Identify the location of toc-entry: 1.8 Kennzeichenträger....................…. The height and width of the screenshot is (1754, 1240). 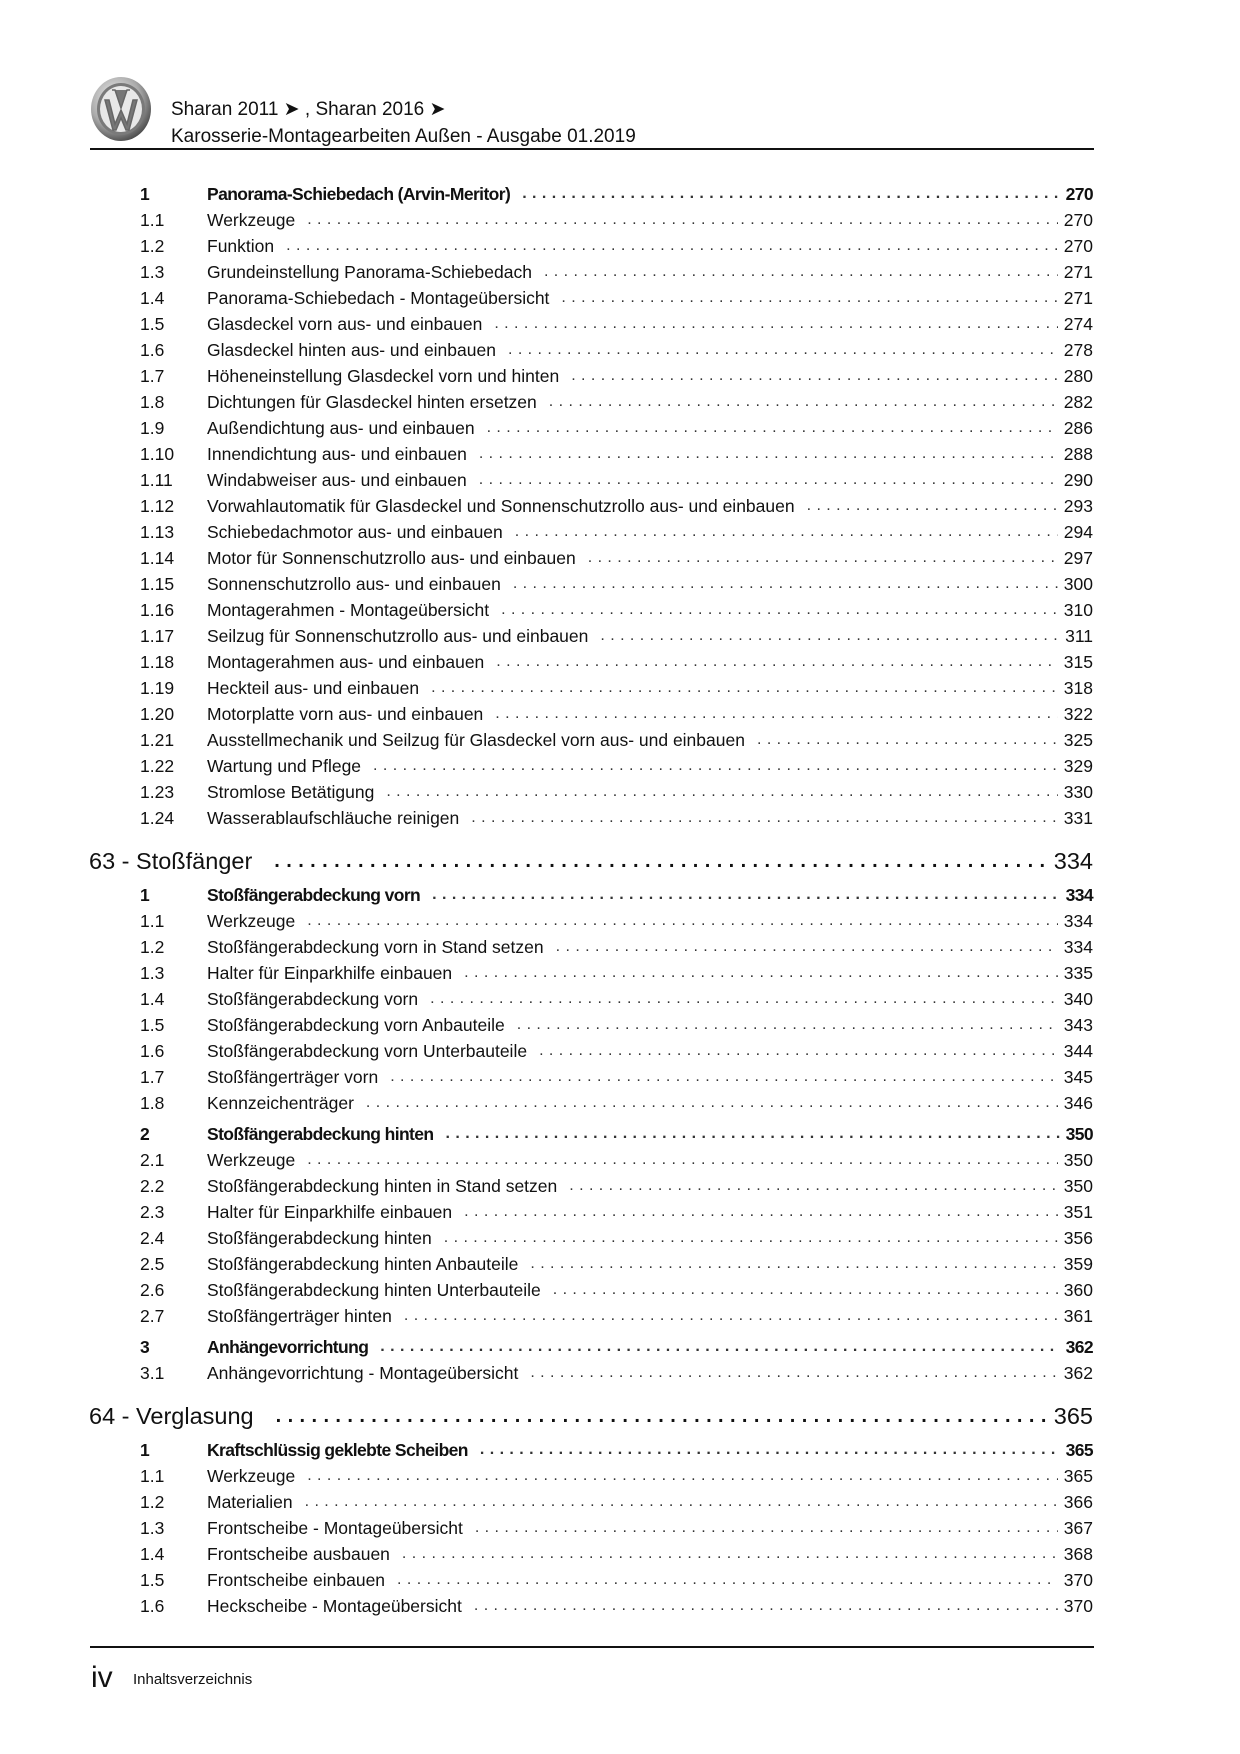
(616, 1103).